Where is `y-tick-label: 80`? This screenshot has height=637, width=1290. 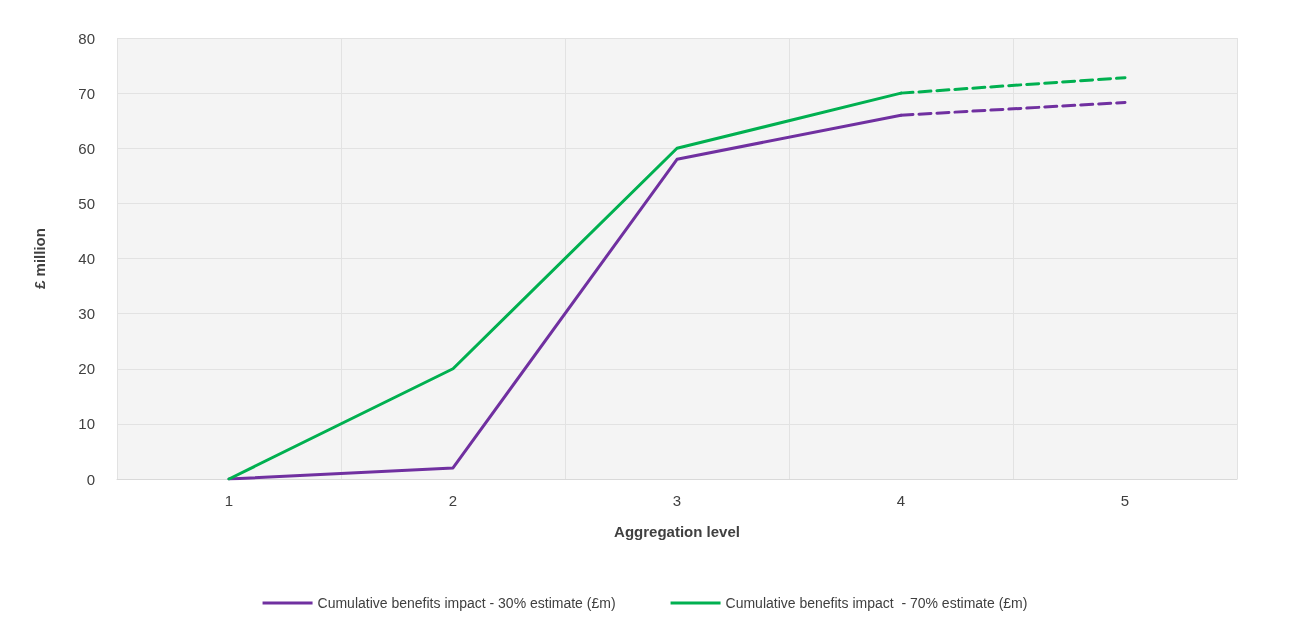 y-tick-label: 80 is located at coordinates (86, 38).